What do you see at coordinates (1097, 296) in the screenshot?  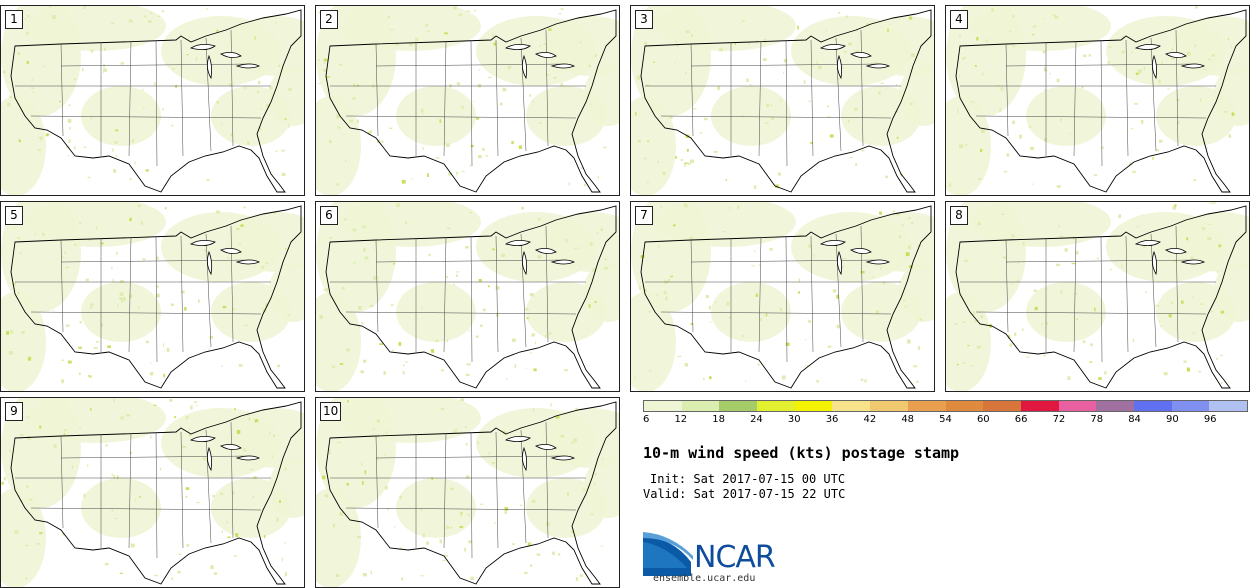 I see `map-panel: 8` at bounding box center [1097, 296].